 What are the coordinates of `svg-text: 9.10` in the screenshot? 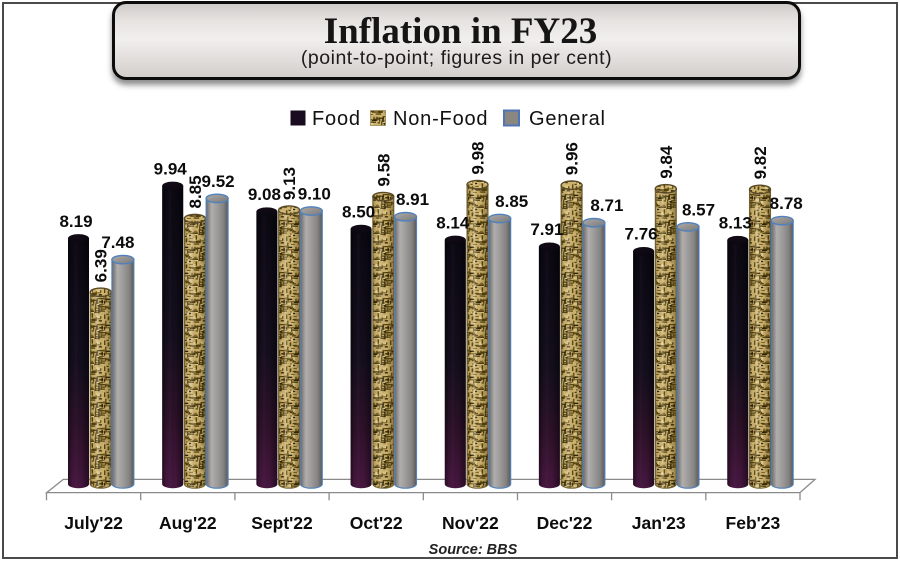 It's located at (314, 194).